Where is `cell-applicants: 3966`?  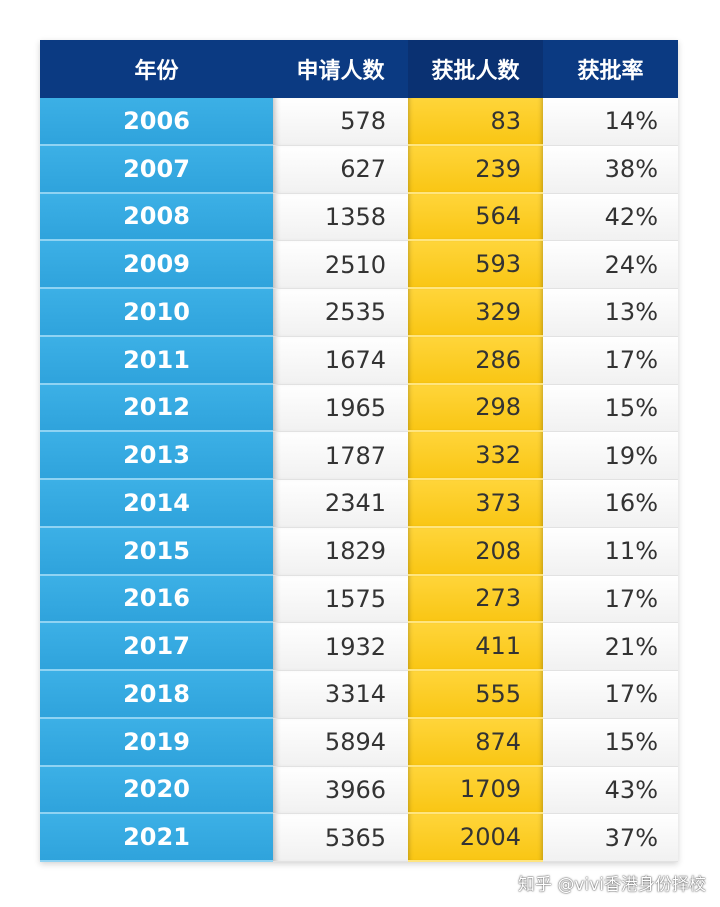
cell-applicants: 3966 is located at coordinates (340, 790).